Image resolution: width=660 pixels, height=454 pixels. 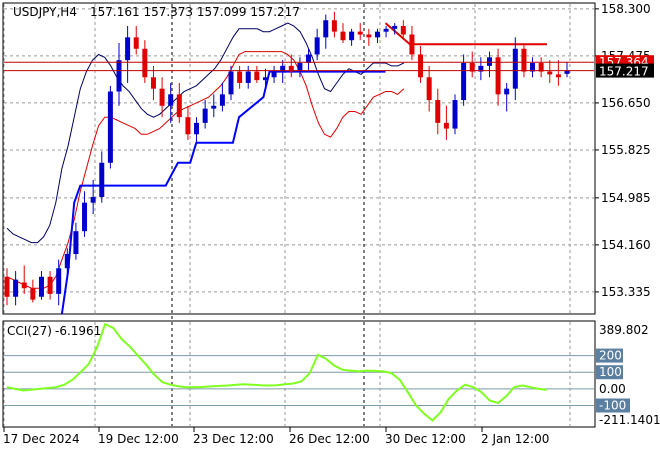 I want to click on cci-value: -6.1961, so click(x=78, y=331).